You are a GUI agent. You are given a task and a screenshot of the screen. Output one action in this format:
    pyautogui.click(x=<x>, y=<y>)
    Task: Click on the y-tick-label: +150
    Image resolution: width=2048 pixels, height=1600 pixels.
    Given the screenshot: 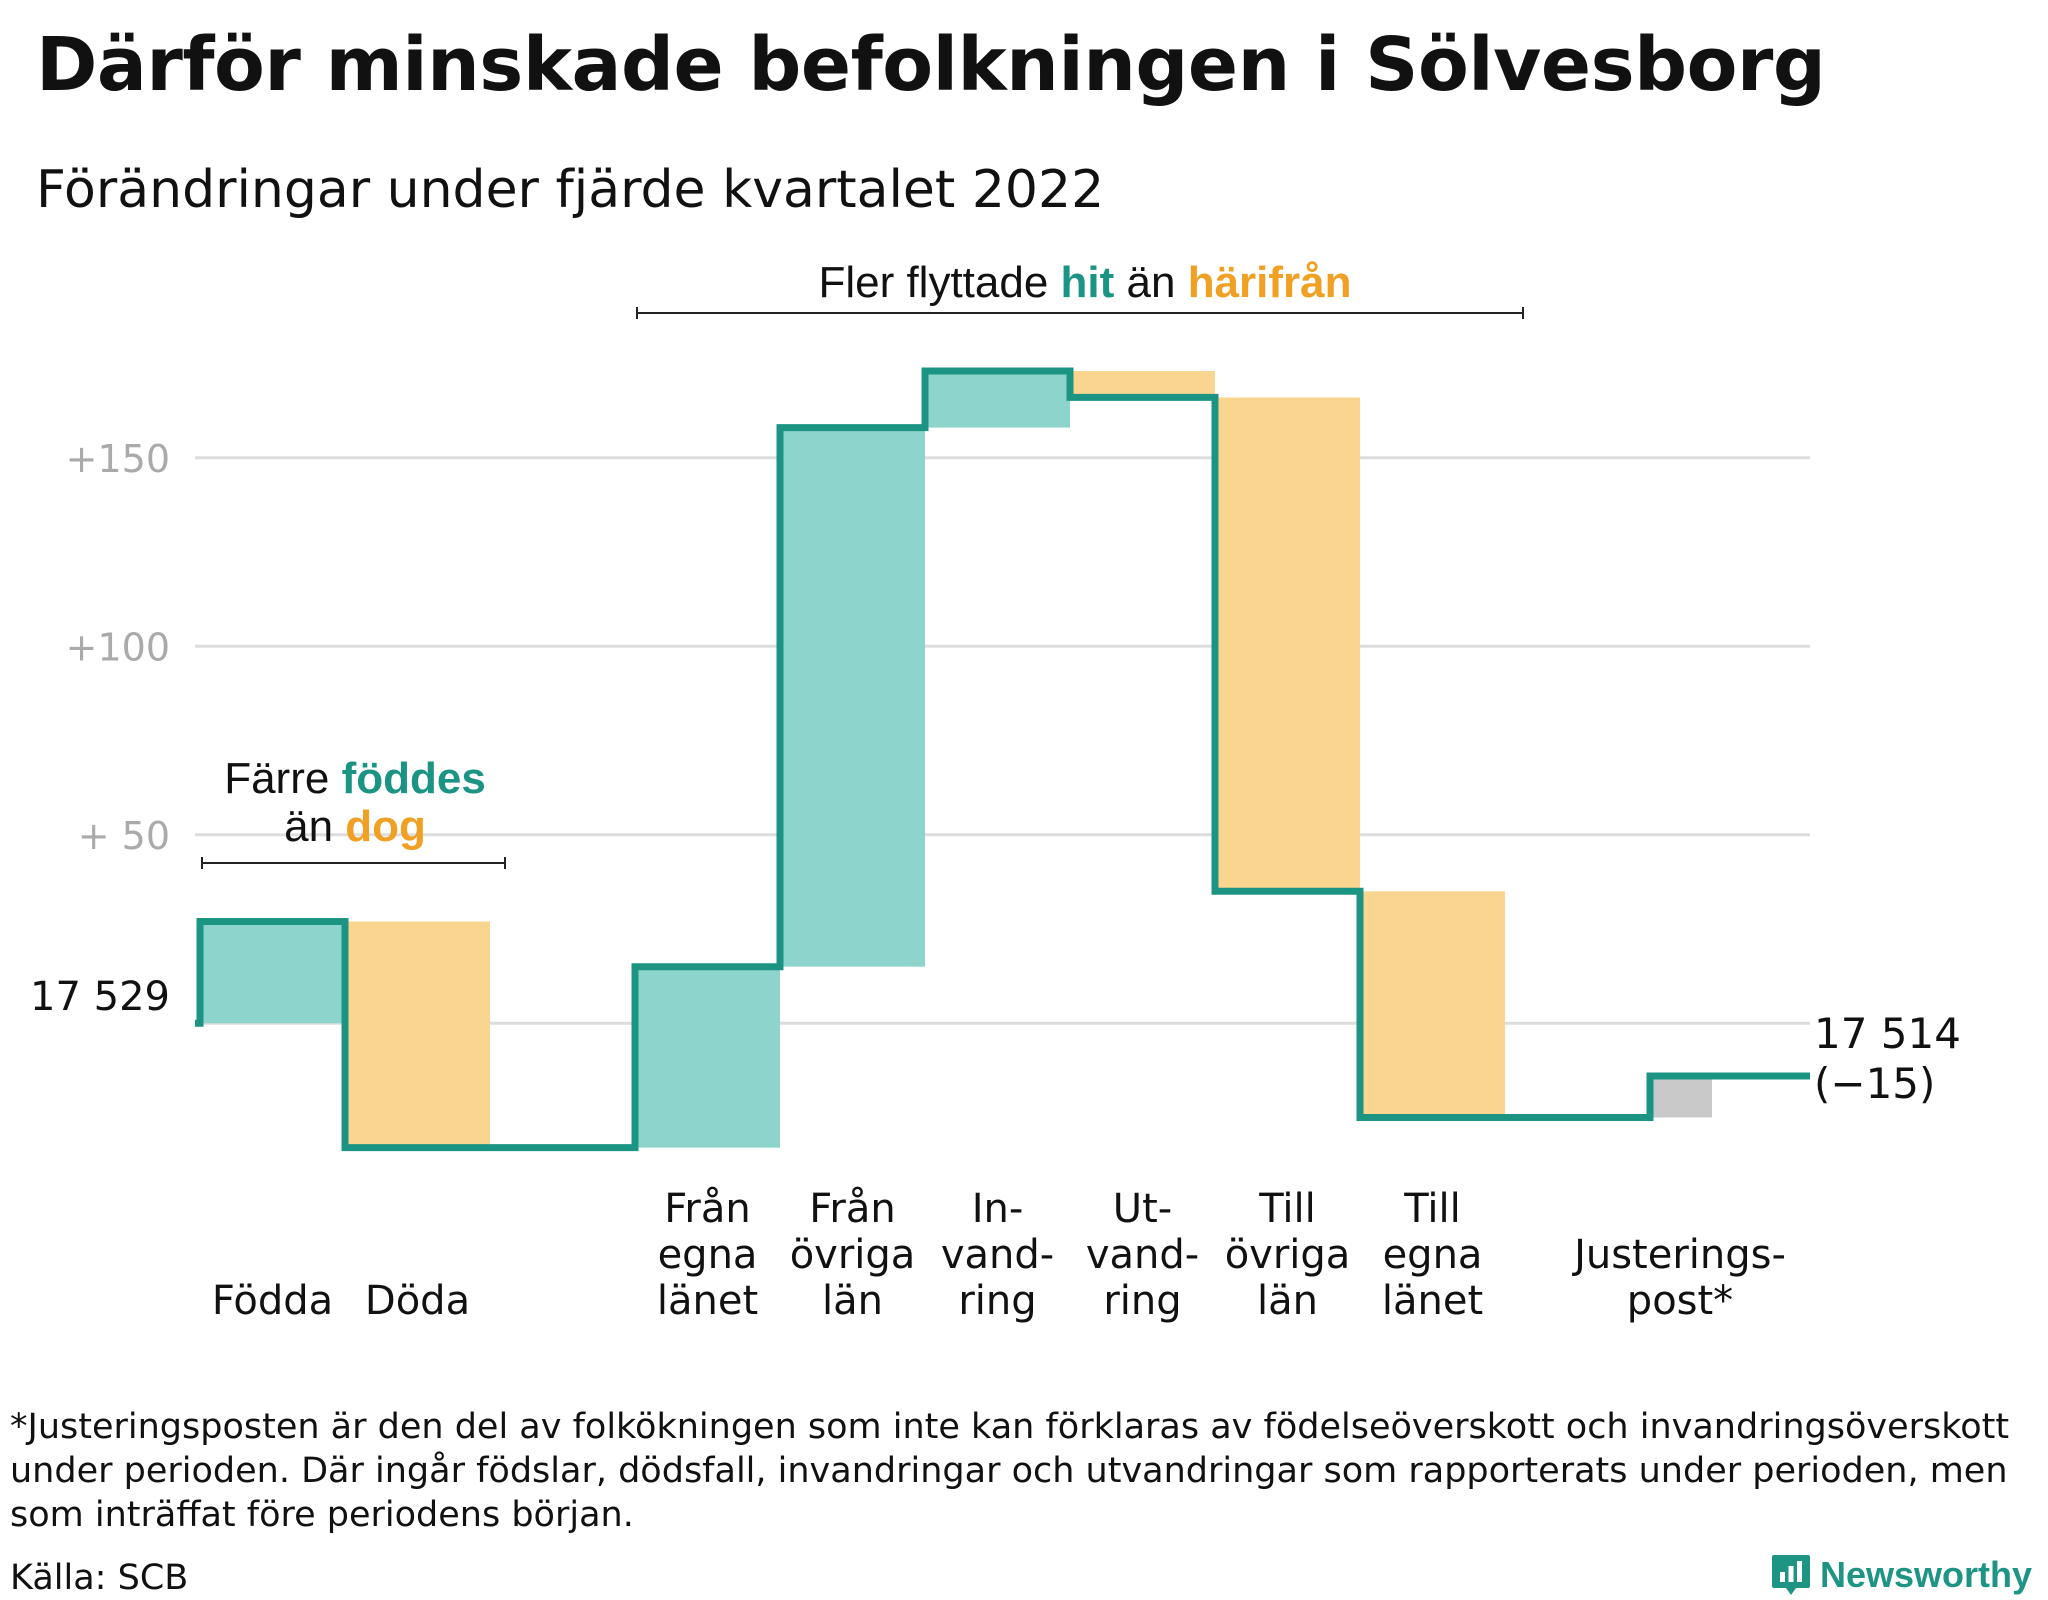 What is the action you would take?
    pyautogui.click(x=118, y=459)
    